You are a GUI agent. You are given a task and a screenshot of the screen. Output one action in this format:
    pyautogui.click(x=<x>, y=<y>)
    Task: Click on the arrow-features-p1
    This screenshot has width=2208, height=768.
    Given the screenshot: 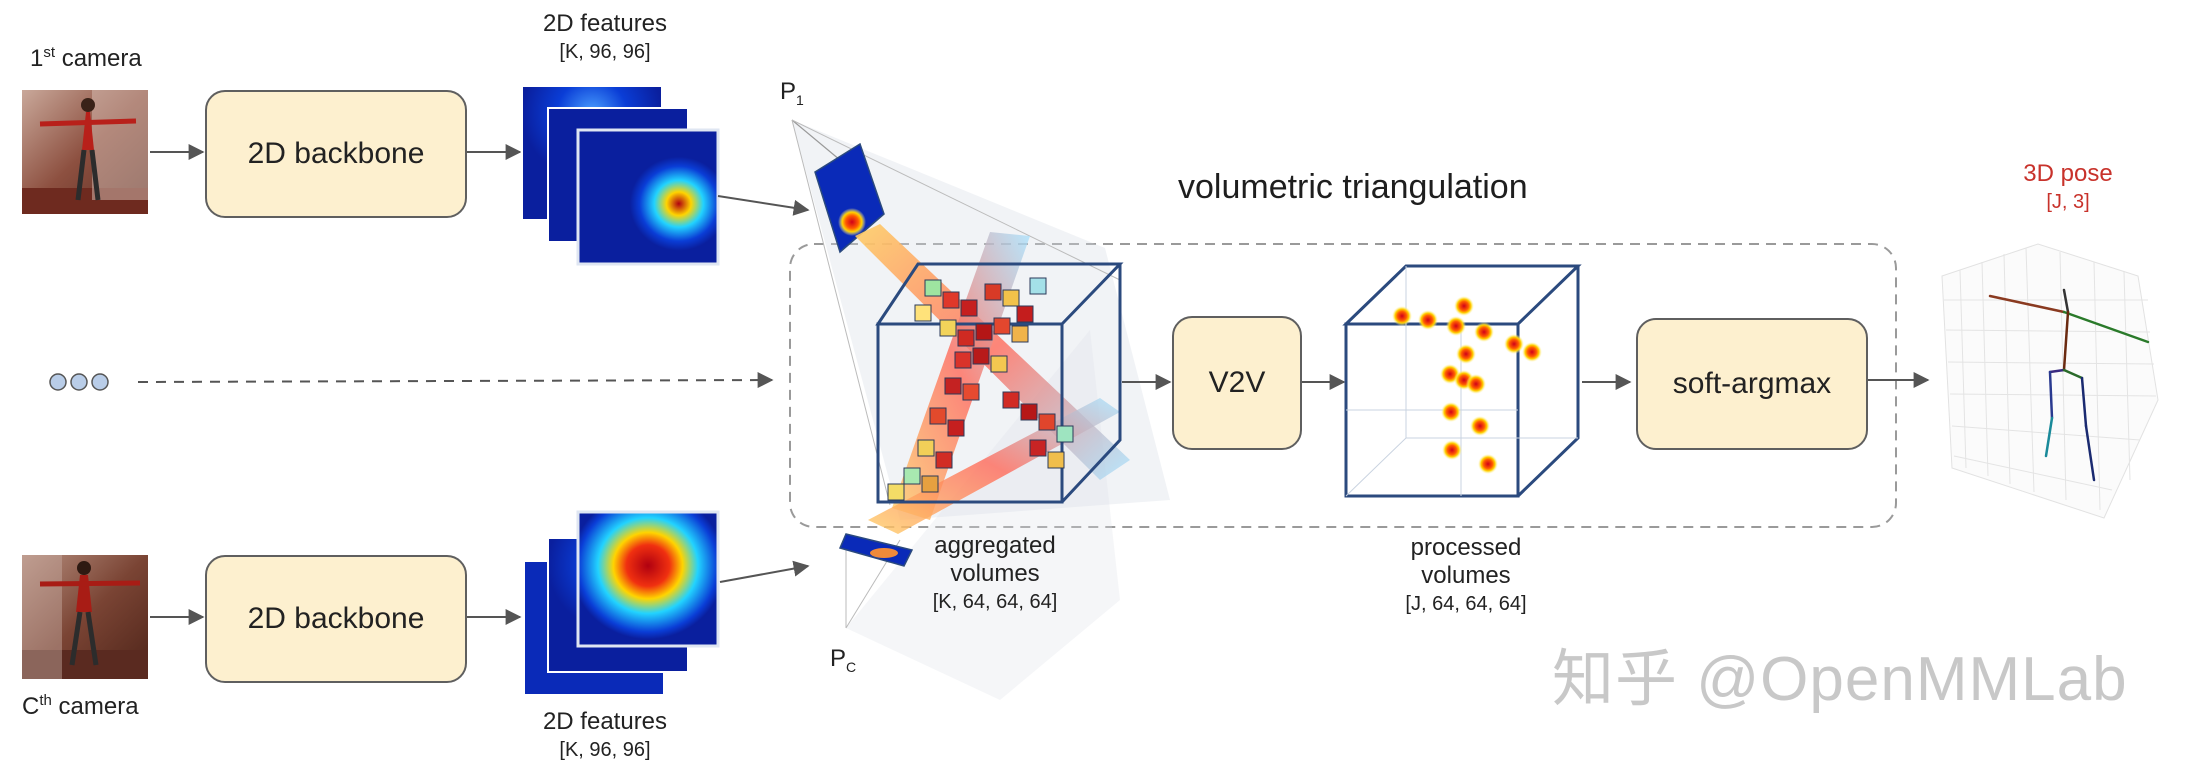 What is the action you would take?
    pyautogui.click(x=763, y=205)
    